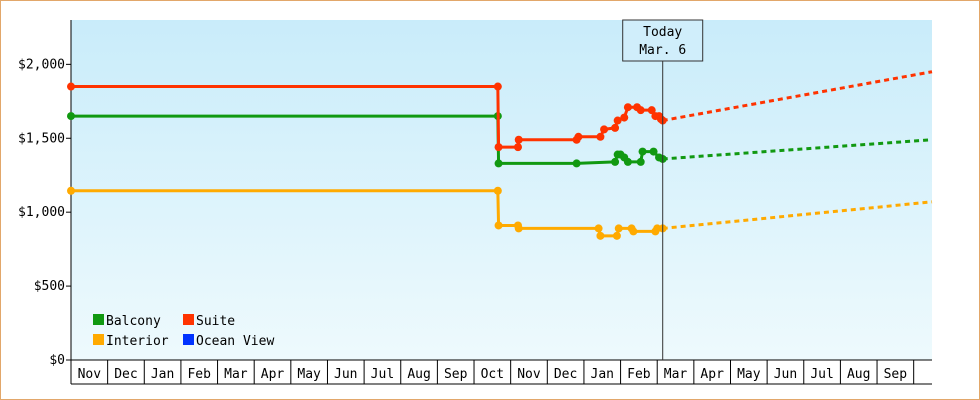 The width and height of the screenshot is (980, 400). Describe the element at coordinates (98, 319) in the screenshot. I see `legend-swatch-balcony` at that location.